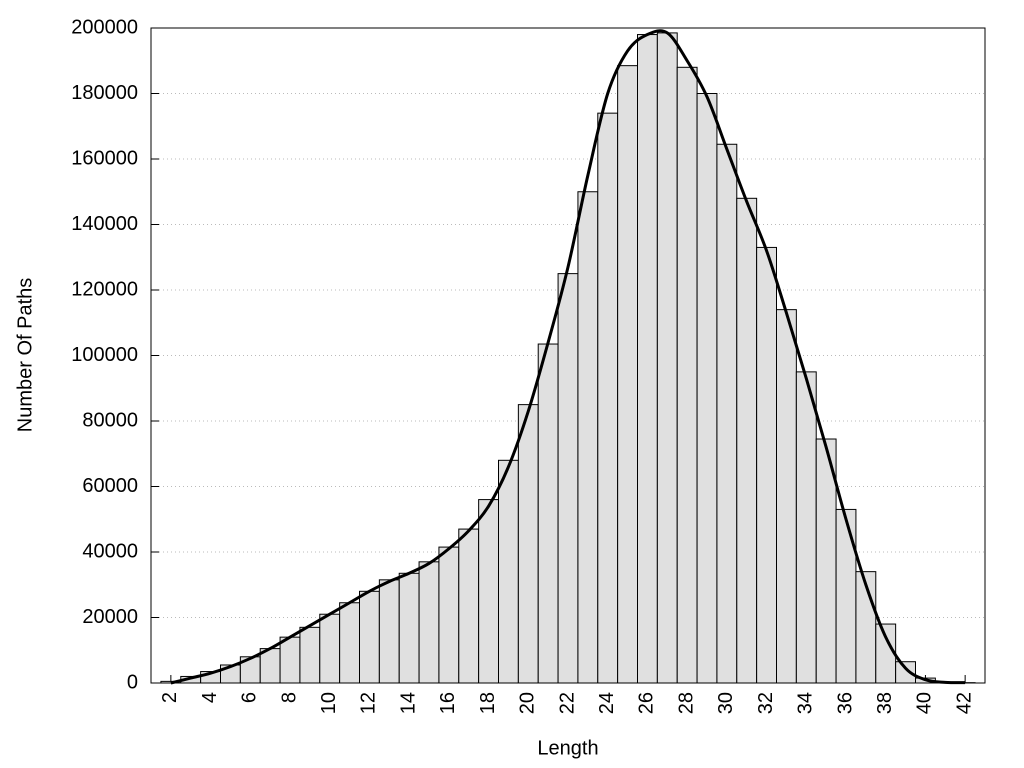  I want to click on x-tick-label: 22, so click(567, 703).